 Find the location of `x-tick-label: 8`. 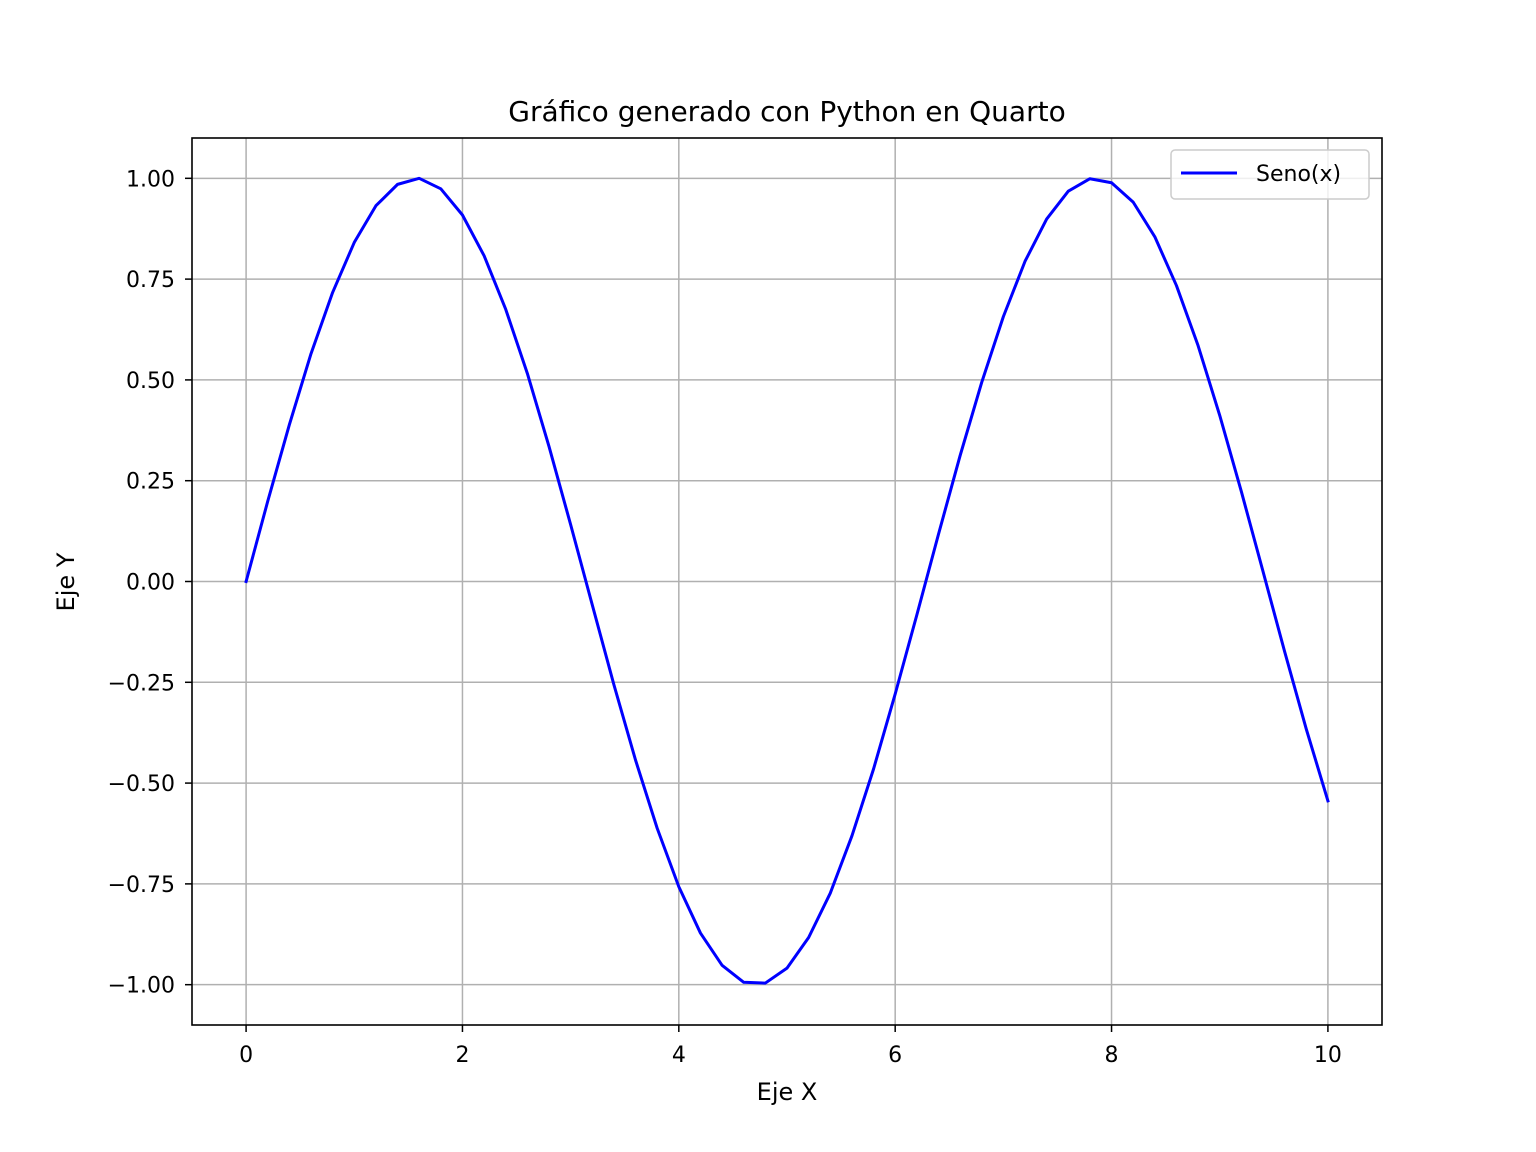

x-tick-label: 8 is located at coordinates (1112, 1055).